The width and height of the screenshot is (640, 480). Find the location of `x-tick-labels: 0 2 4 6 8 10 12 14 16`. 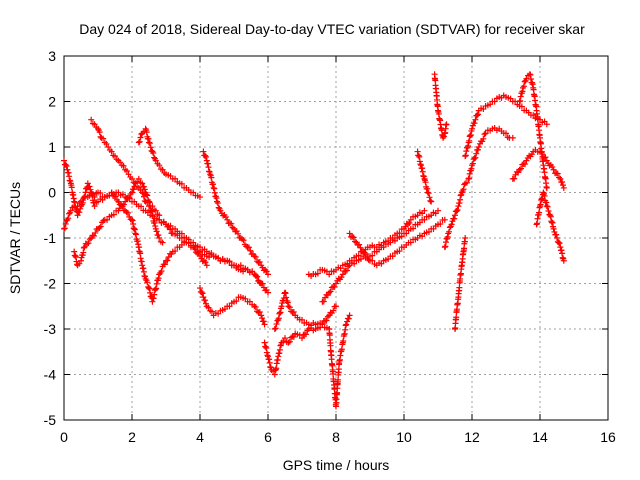

x-tick-labels: 0 2 4 6 8 10 12 14 16 is located at coordinates (338, 437).